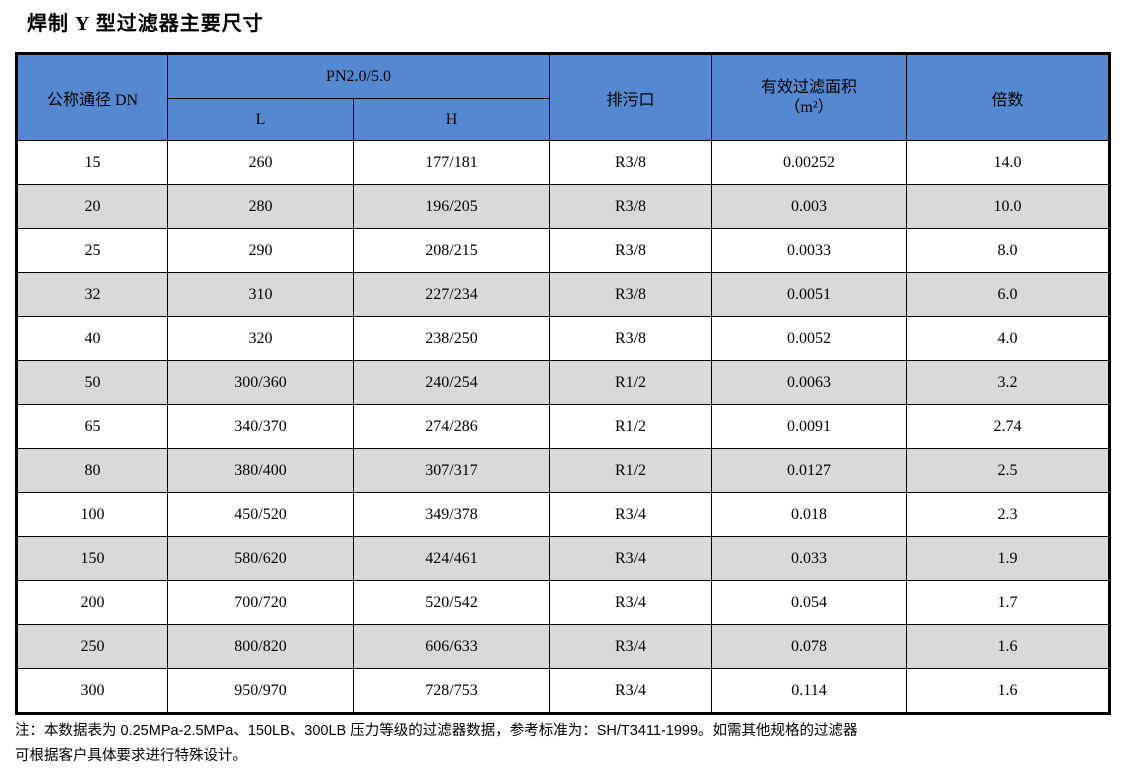 The width and height of the screenshot is (1122, 771). Describe the element at coordinates (451, 646) in the screenshot. I see `table-cell: 606/633` at that location.